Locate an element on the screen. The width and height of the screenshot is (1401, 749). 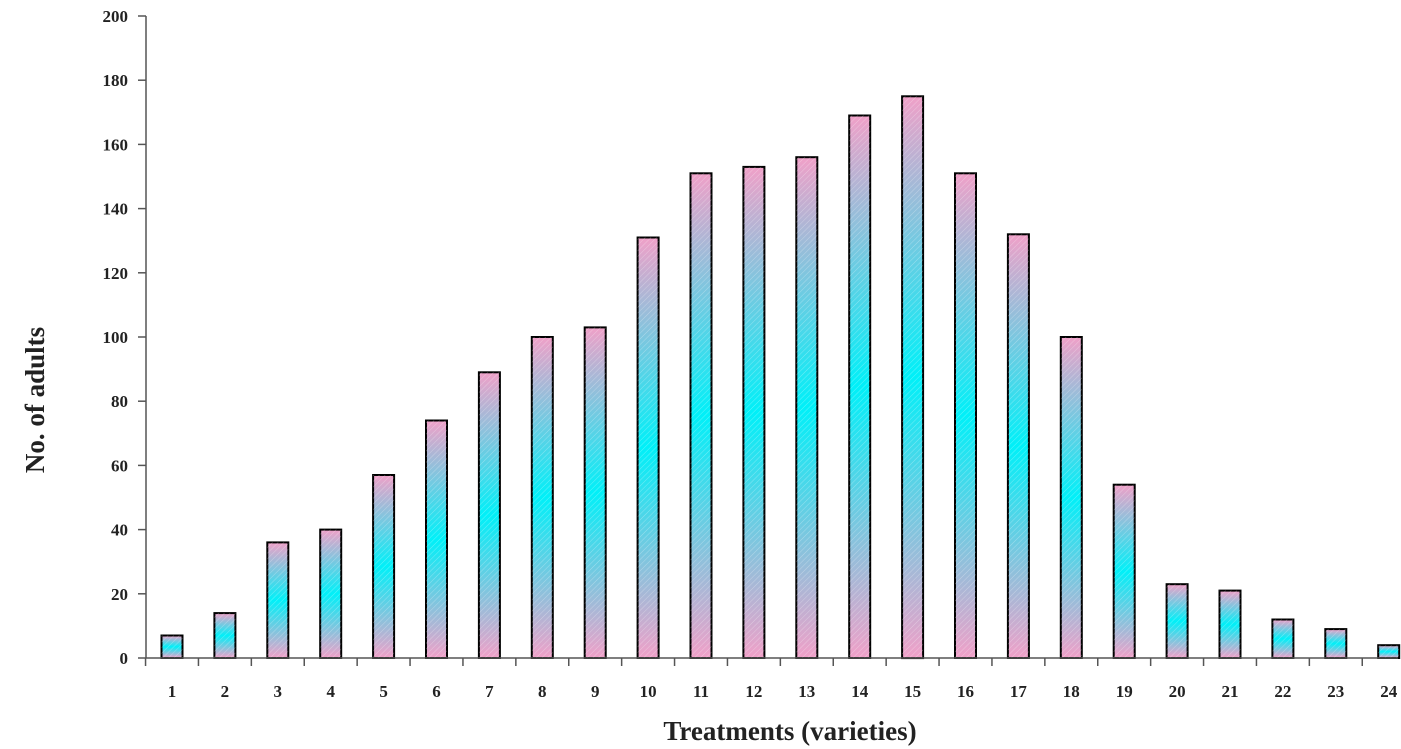
x-tick-label: 23 is located at coordinates (1335, 691).